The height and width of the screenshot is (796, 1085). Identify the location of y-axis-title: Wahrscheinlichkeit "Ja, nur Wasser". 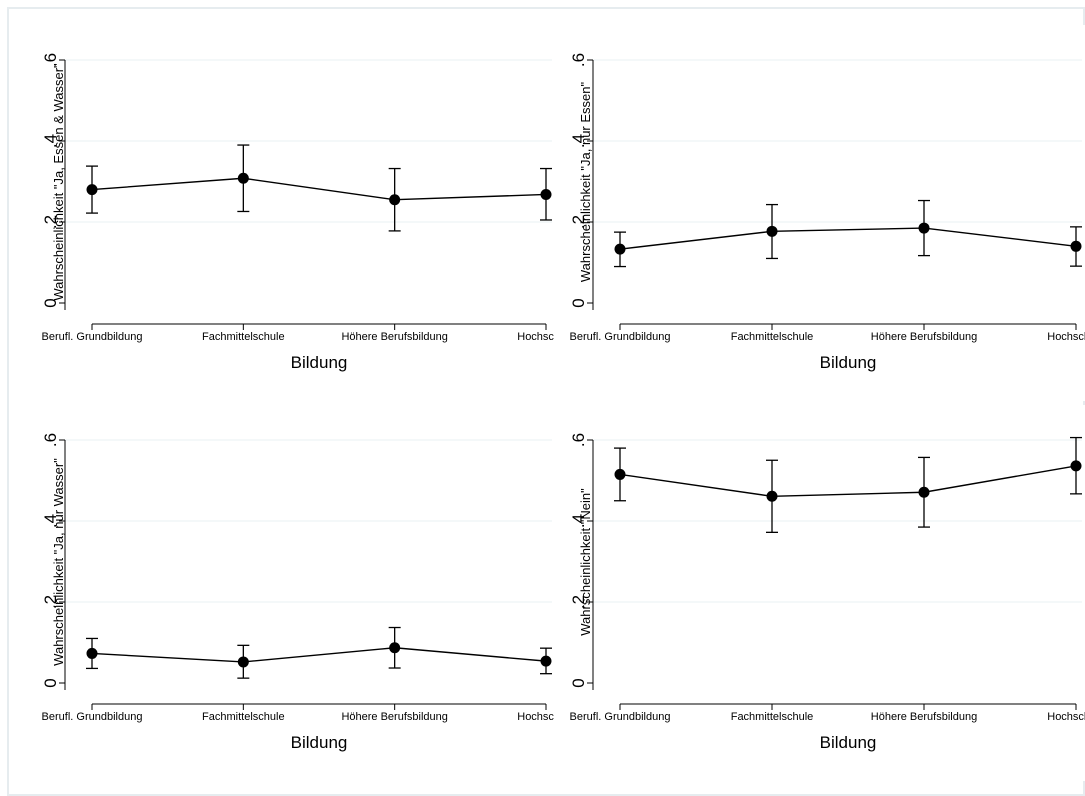
(58, 562).